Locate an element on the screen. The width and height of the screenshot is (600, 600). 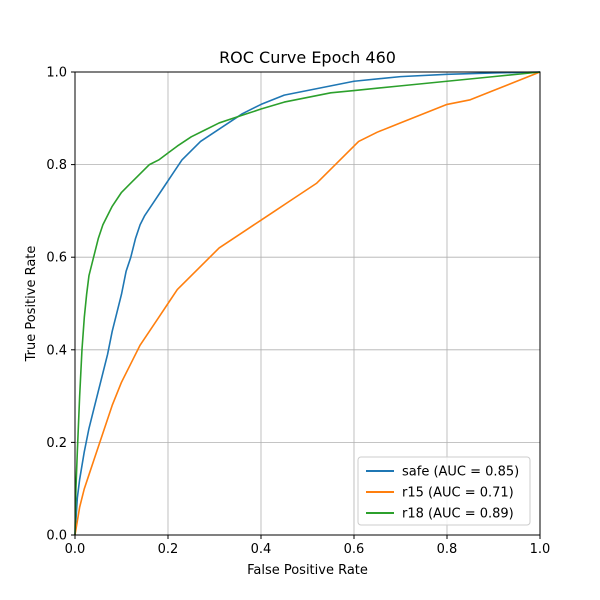
x-tick-label: 1.0 is located at coordinates (540, 549).